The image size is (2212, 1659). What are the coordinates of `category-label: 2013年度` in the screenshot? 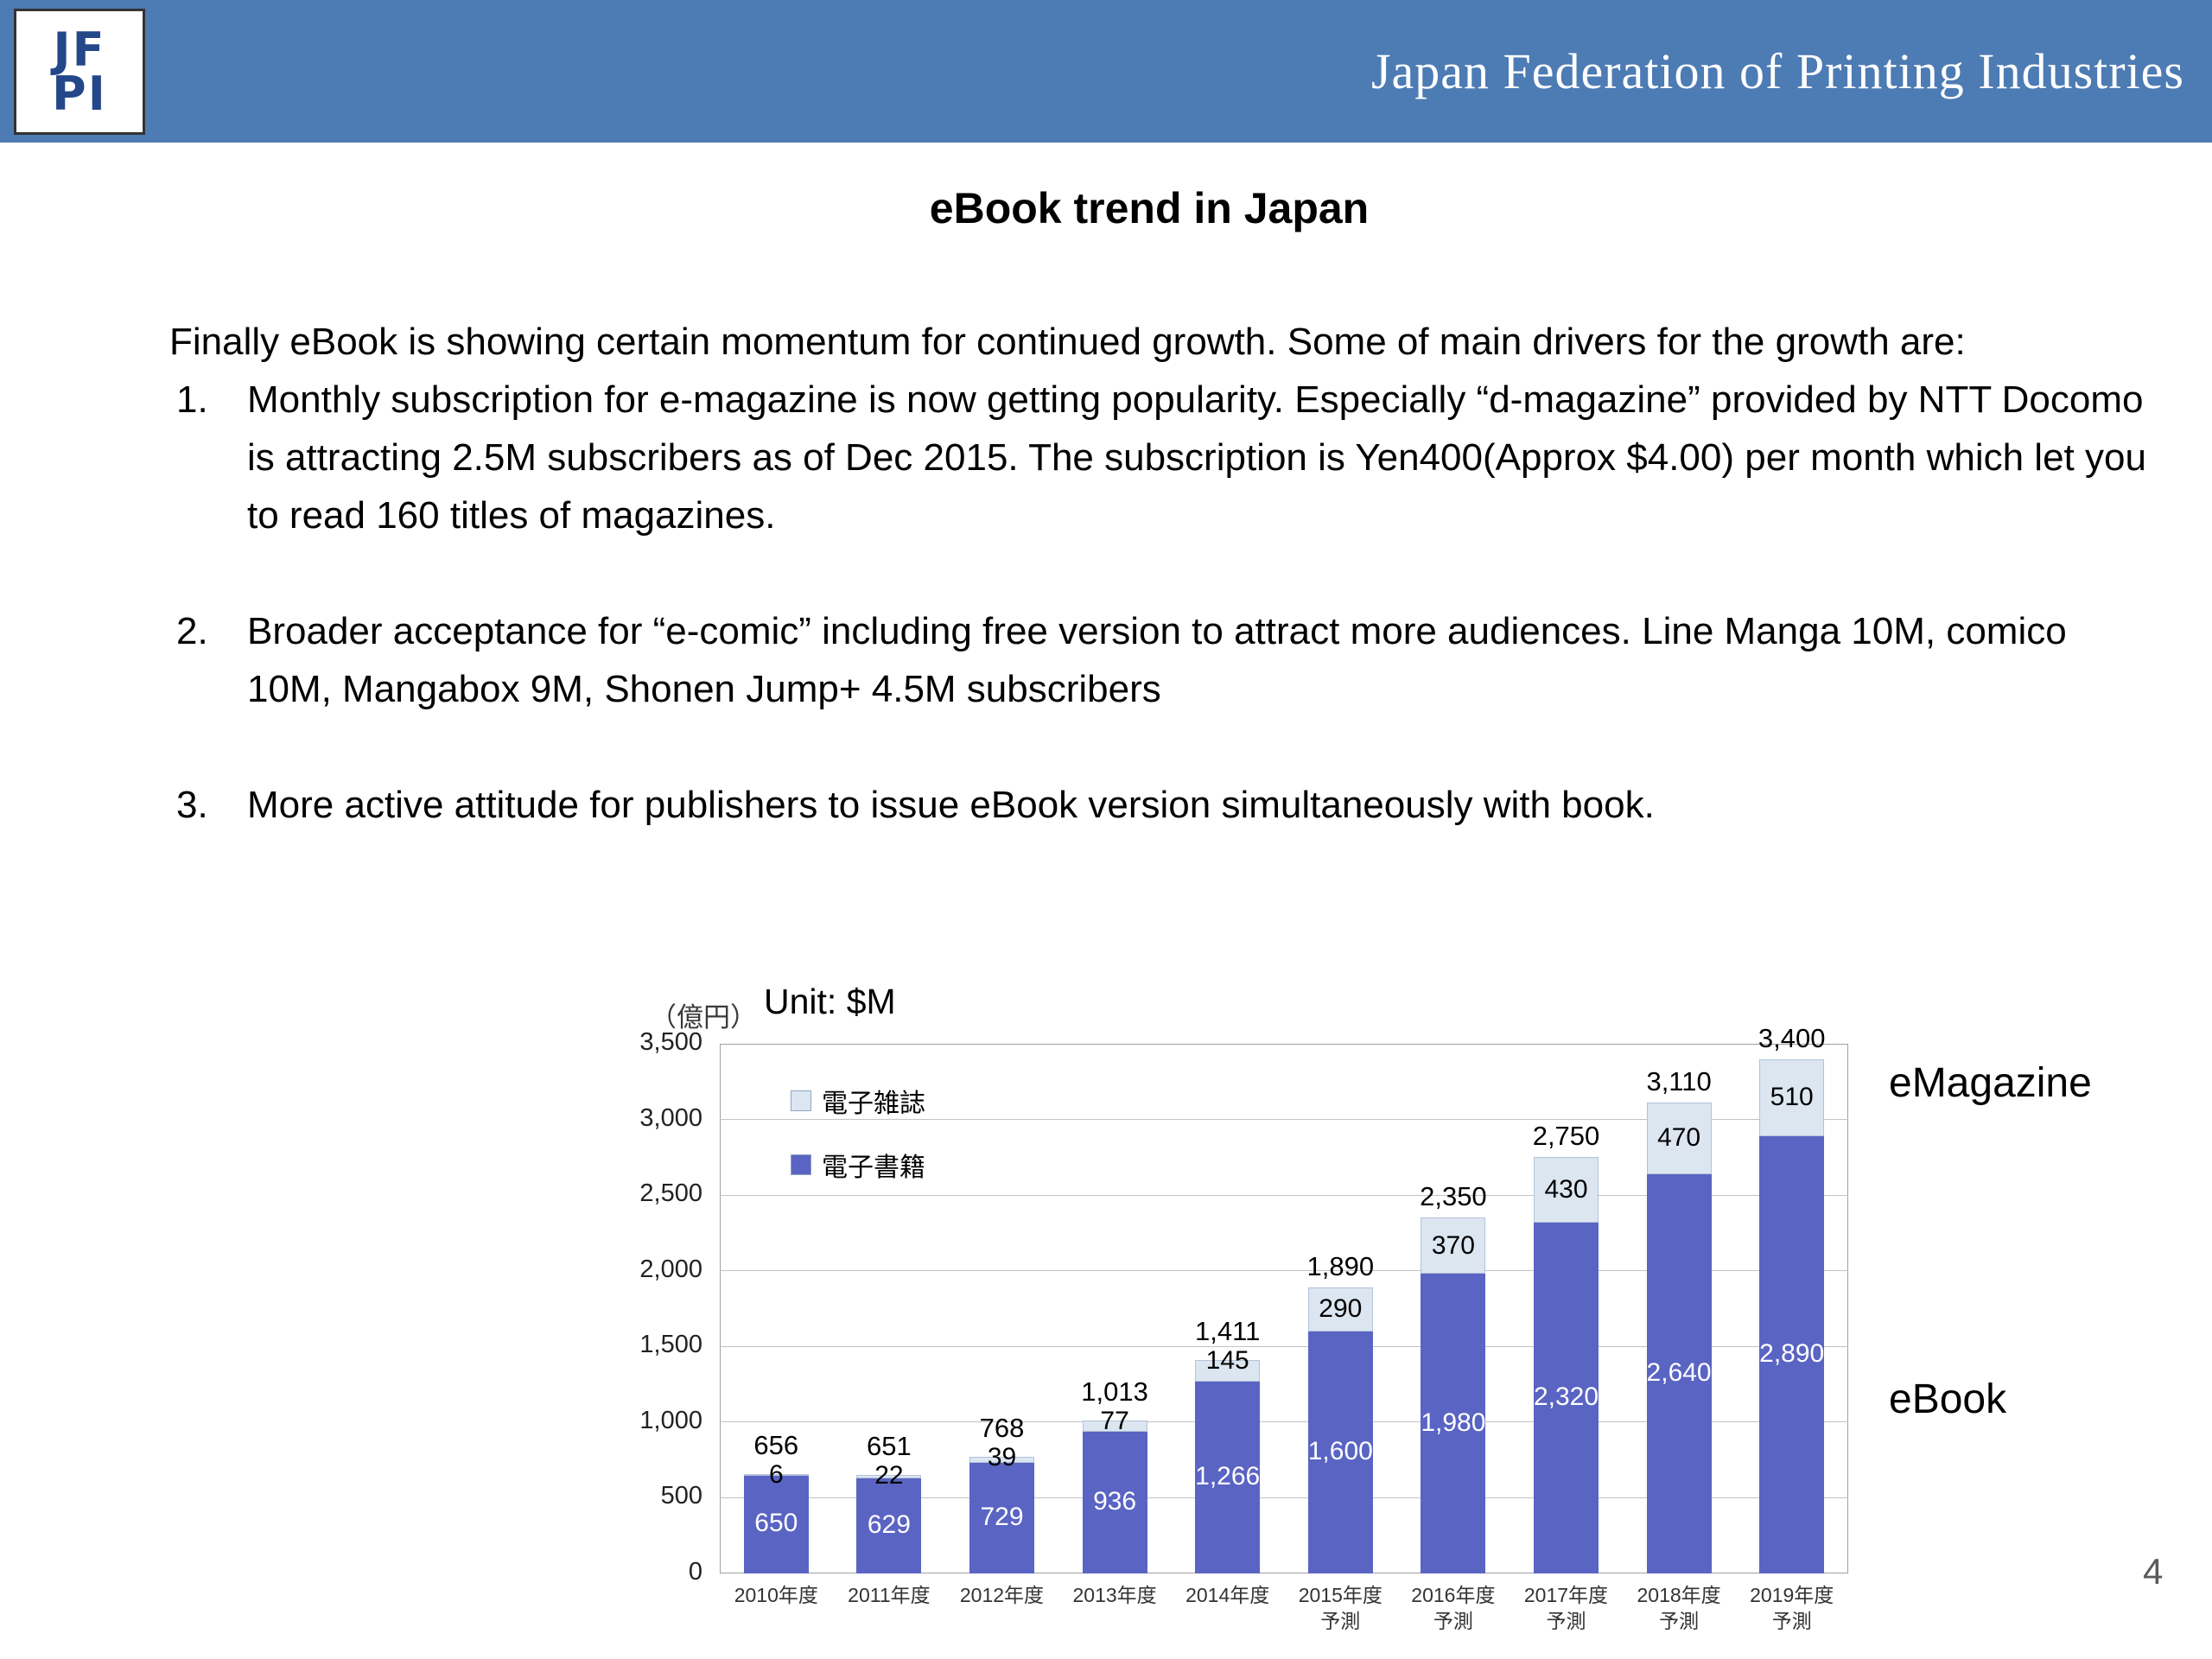 It's located at (1115, 1595).